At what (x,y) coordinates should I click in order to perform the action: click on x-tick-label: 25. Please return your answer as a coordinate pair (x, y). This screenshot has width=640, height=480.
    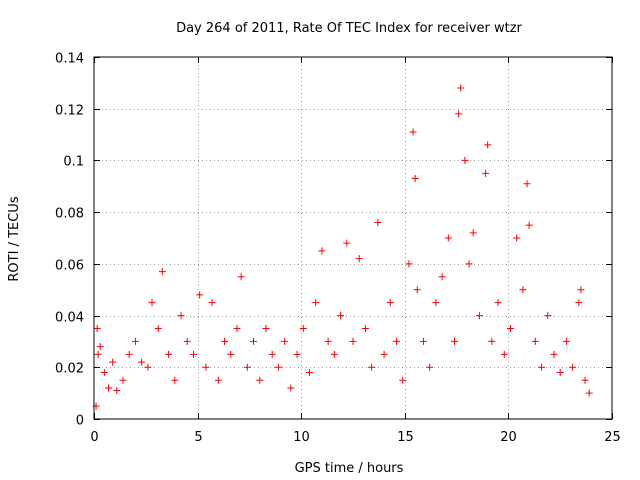
    Looking at the image, I should click on (612, 437).